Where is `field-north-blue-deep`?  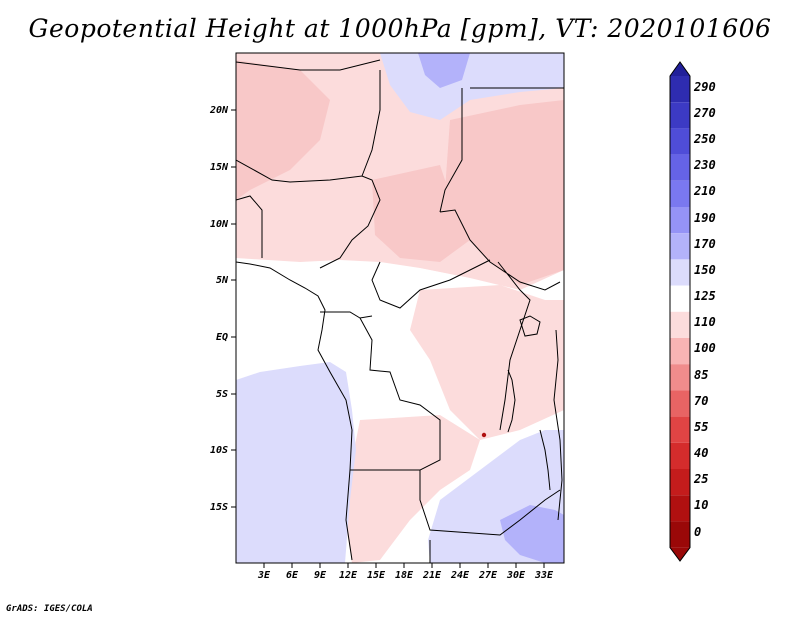 field-north-blue-deep is located at coordinates (444, 70).